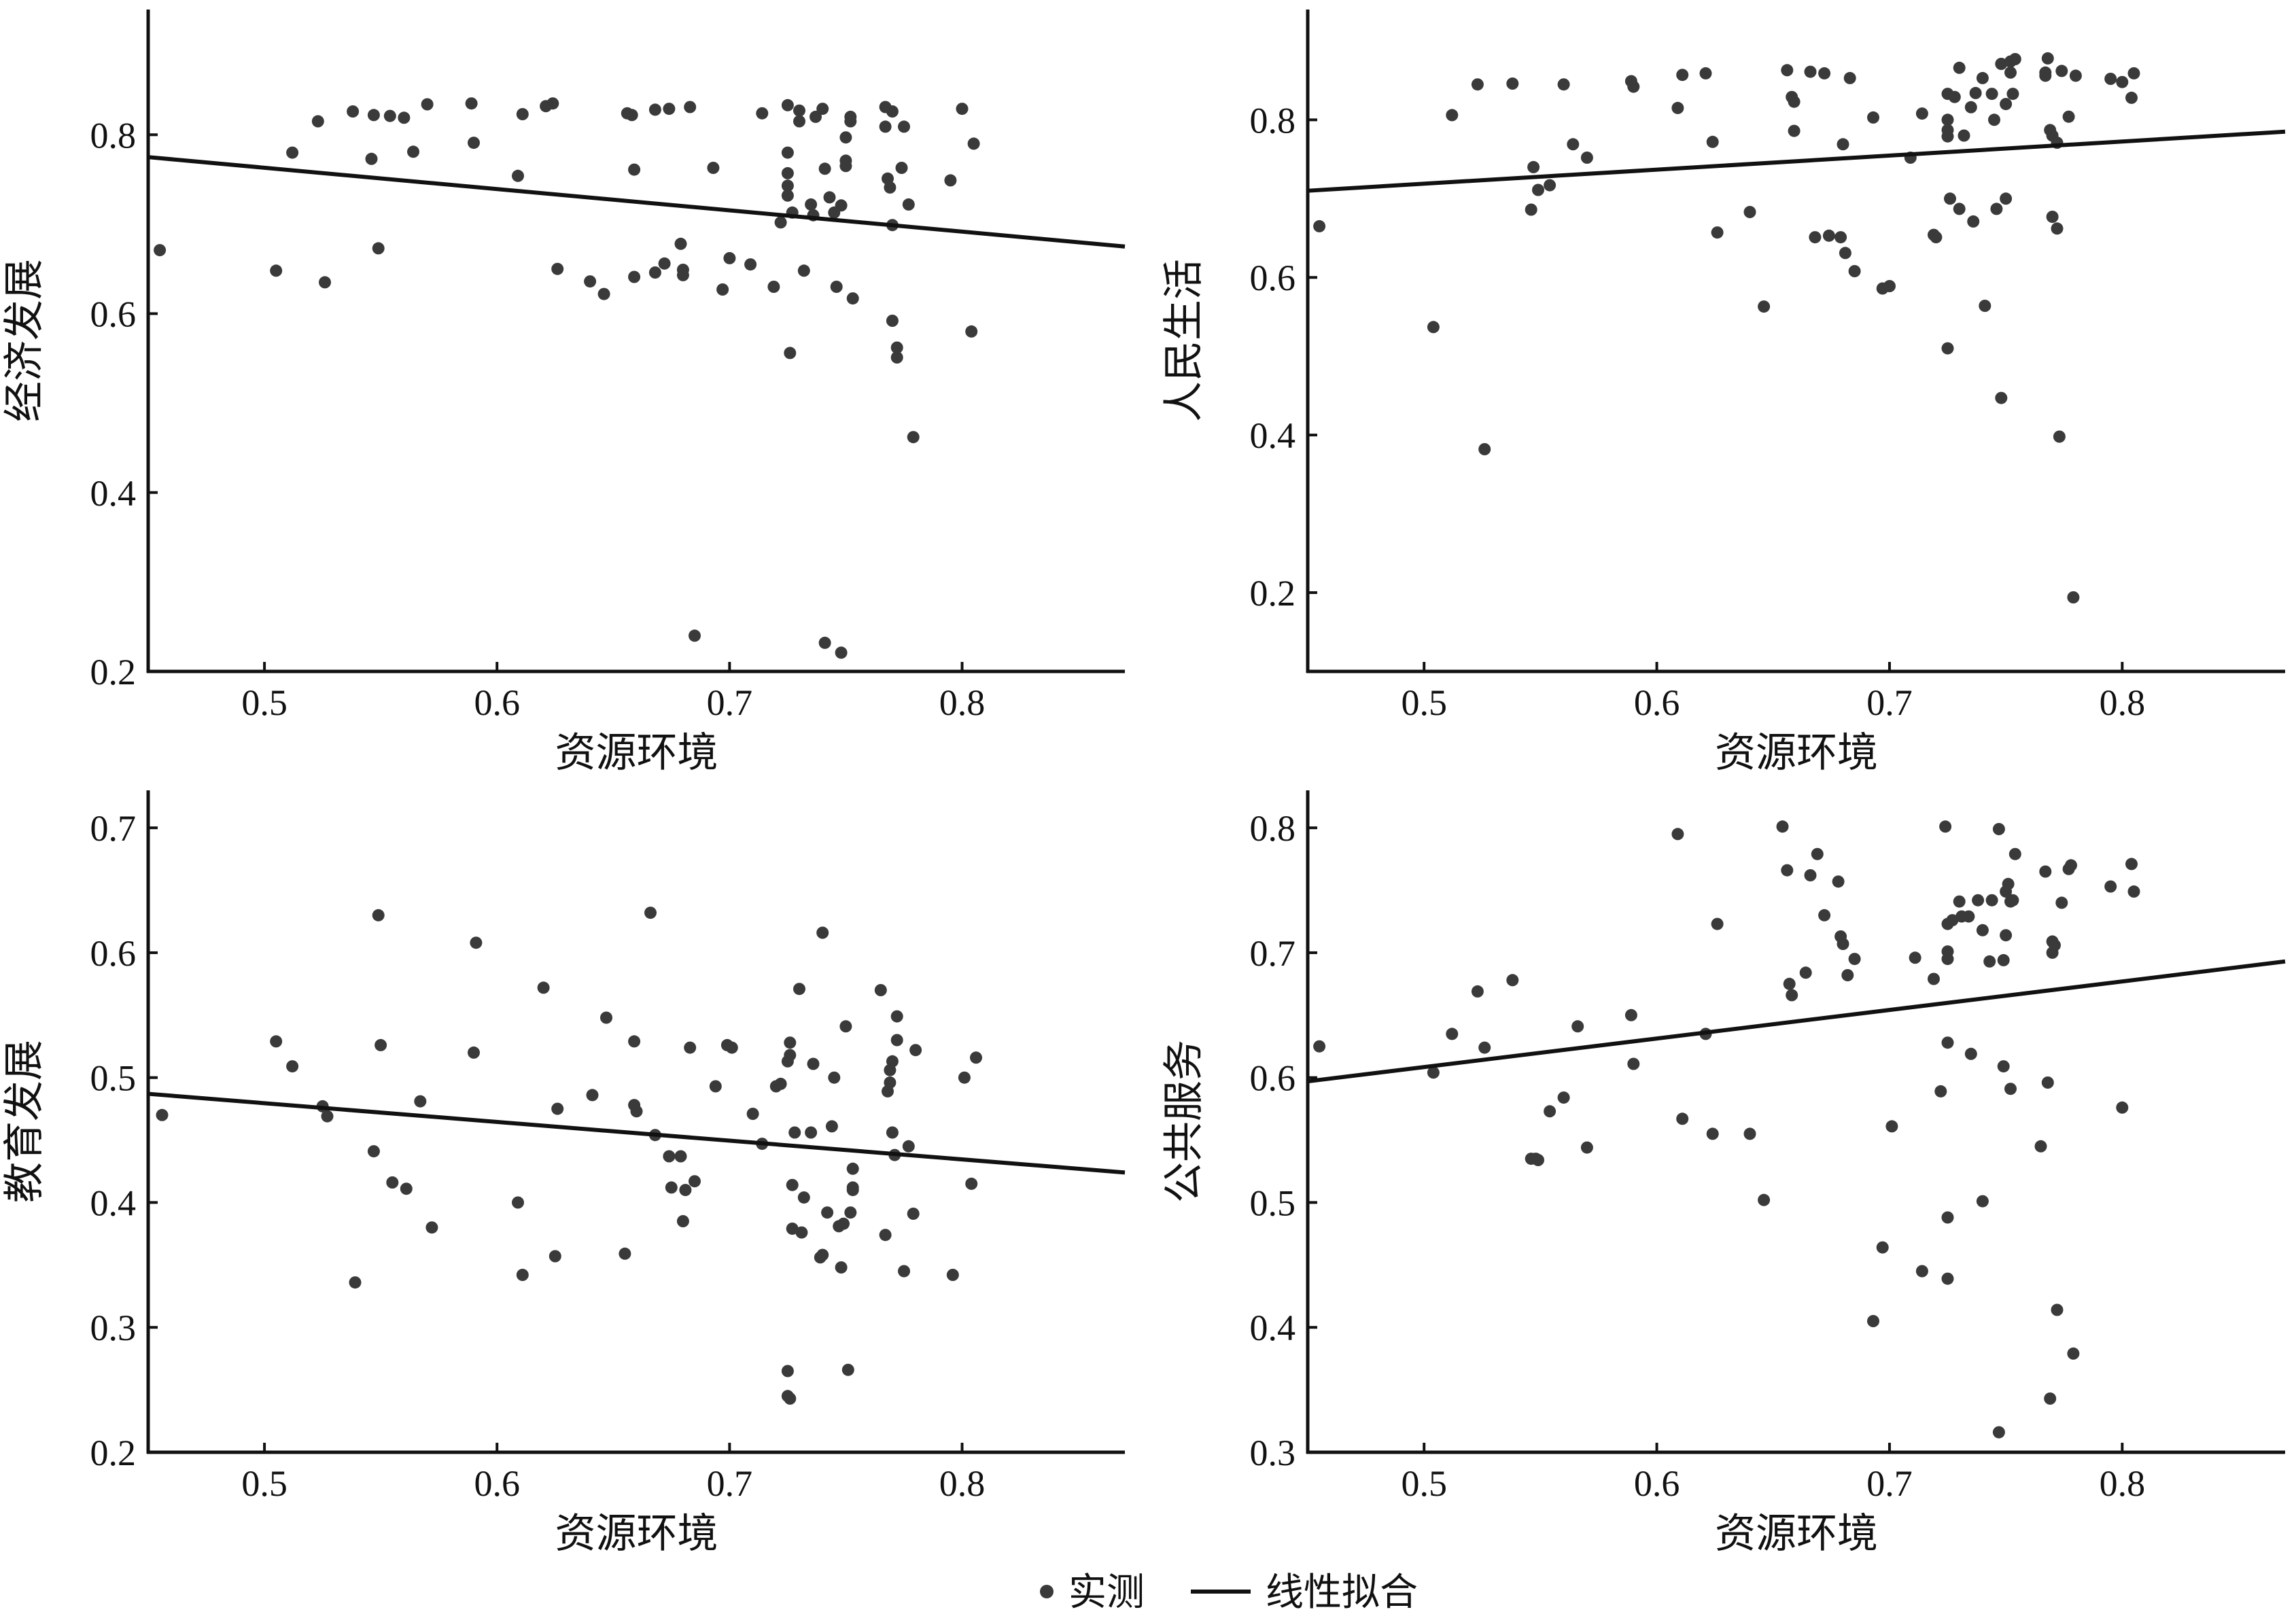 This screenshot has width=2296, height=1614. I want to click on x-tick-label: 0.5, so click(264, 702).